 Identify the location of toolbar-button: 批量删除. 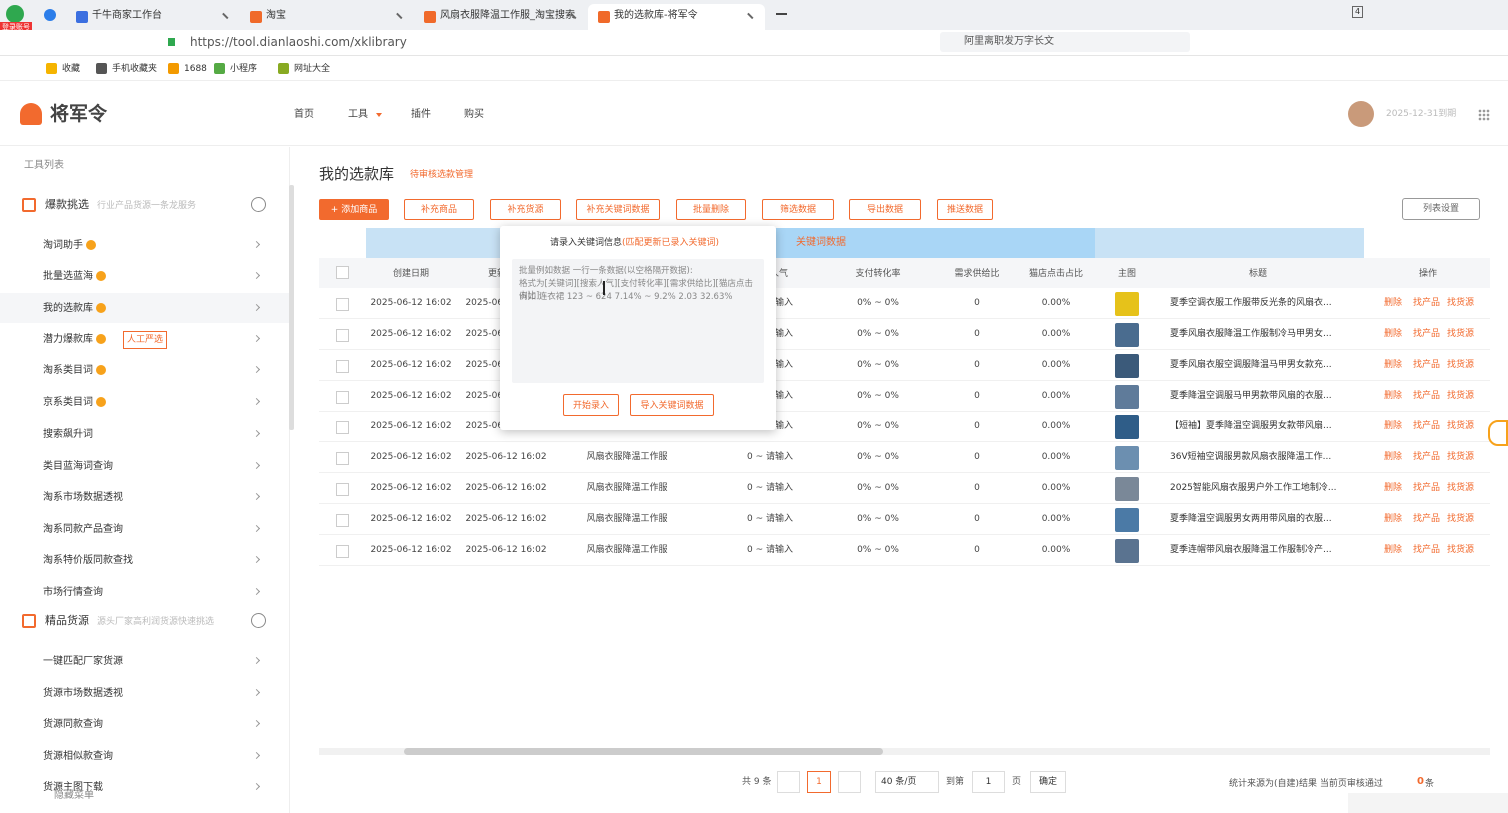
(711, 209).